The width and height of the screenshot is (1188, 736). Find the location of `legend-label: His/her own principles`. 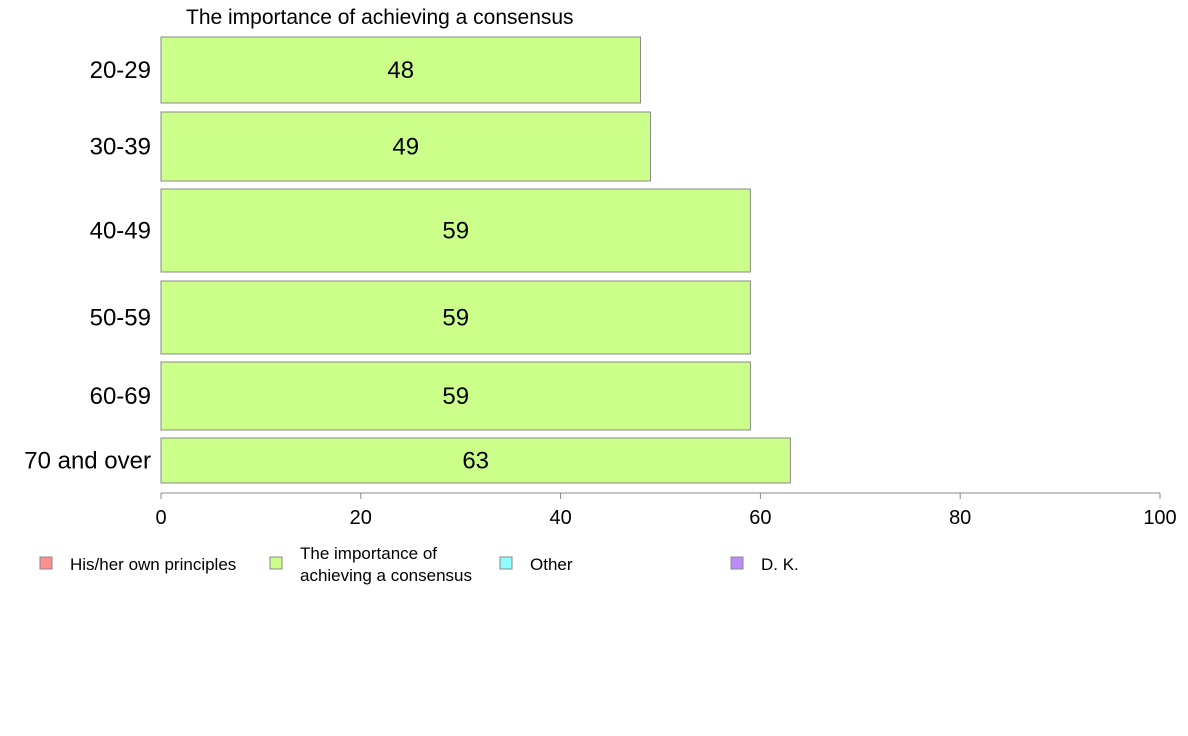

legend-label: His/her own principles is located at coordinates (153, 564).